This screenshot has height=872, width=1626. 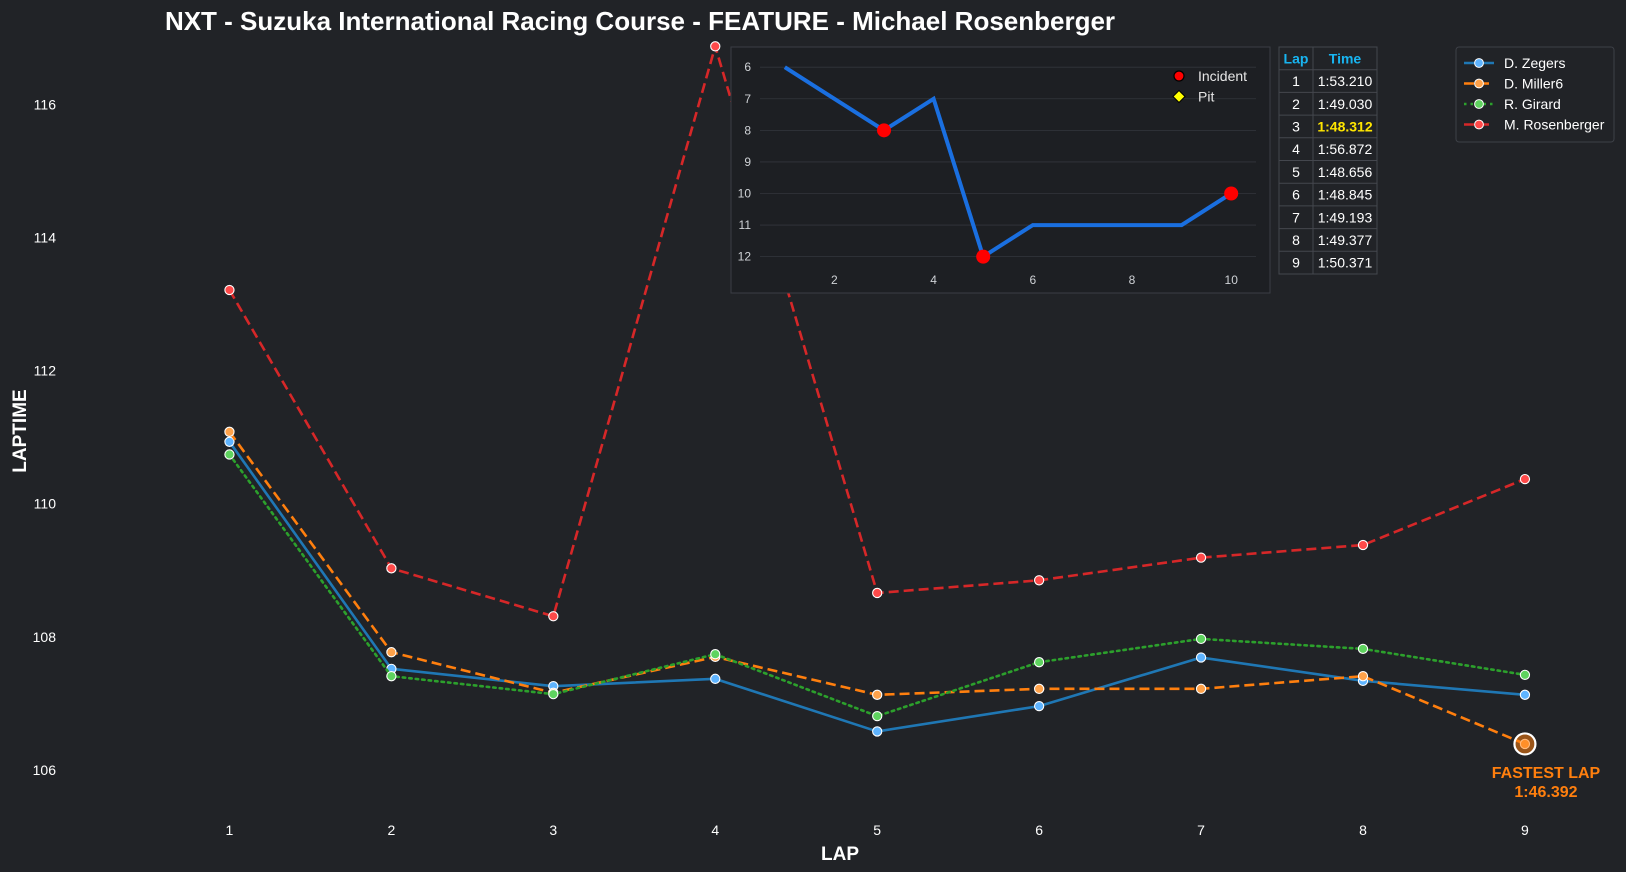 I want to click on table-time-cell: 1:48.845, so click(x=1345, y=195).